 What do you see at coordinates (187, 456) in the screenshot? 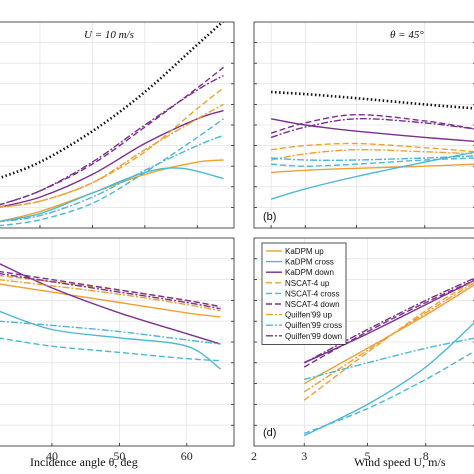
I see `x-tick-label: 60` at bounding box center [187, 456].